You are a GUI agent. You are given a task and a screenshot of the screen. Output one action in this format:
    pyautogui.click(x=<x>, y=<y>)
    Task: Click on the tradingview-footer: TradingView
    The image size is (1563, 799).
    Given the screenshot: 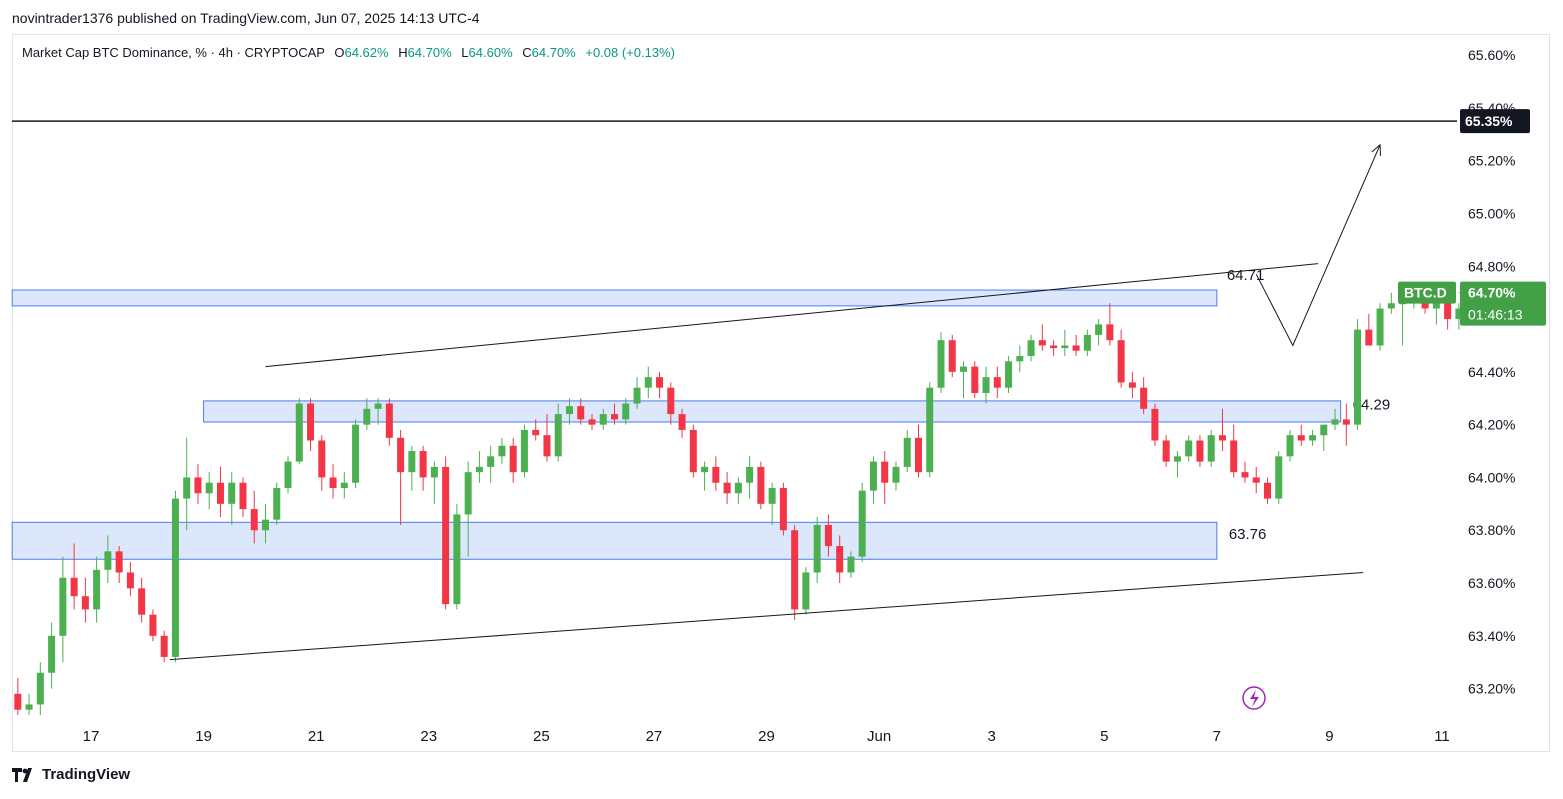 What is the action you would take?
    pyautogui.click(x=71, y=774)
    